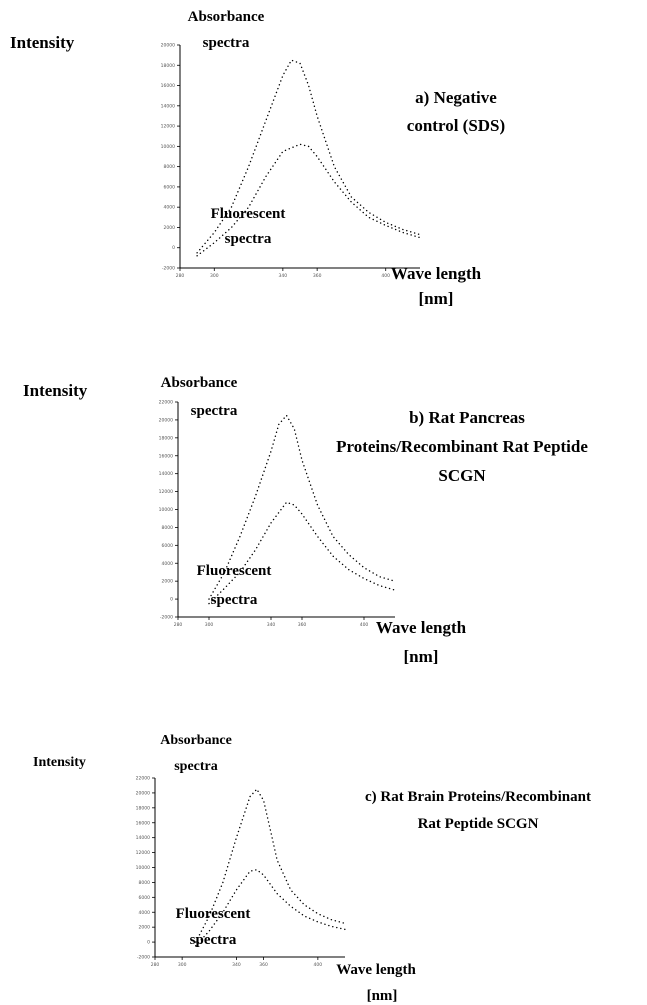 The width and height of the screenshot is (647, 1005). What do you see at coordinates (478, 797) in the screenshot?
I see `panel-title-line-1: c) Rat Brain Proteins/Recombinant` at bounding box center [478, 797].